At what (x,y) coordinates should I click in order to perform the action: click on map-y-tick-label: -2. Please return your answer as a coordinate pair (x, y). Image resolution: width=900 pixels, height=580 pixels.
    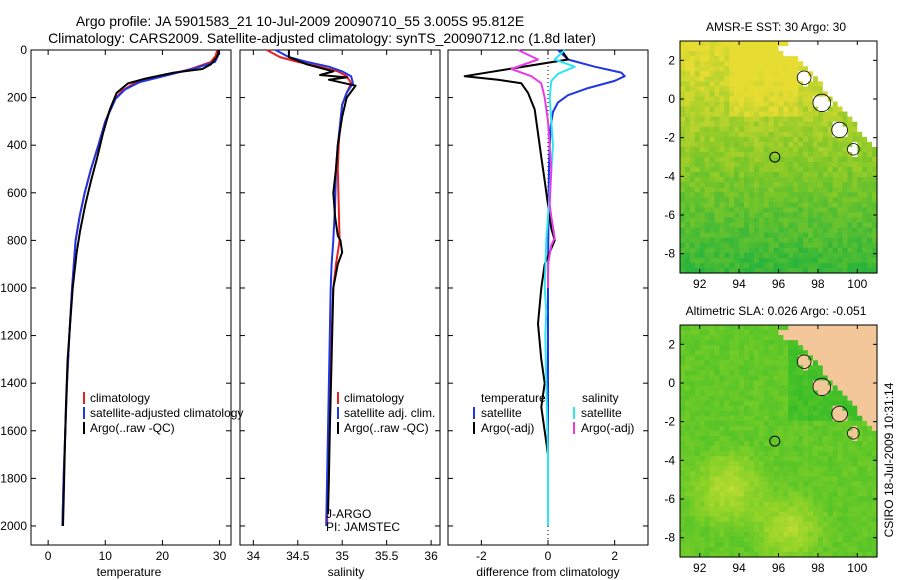
    Looking at the image, I should click on (669, 422).